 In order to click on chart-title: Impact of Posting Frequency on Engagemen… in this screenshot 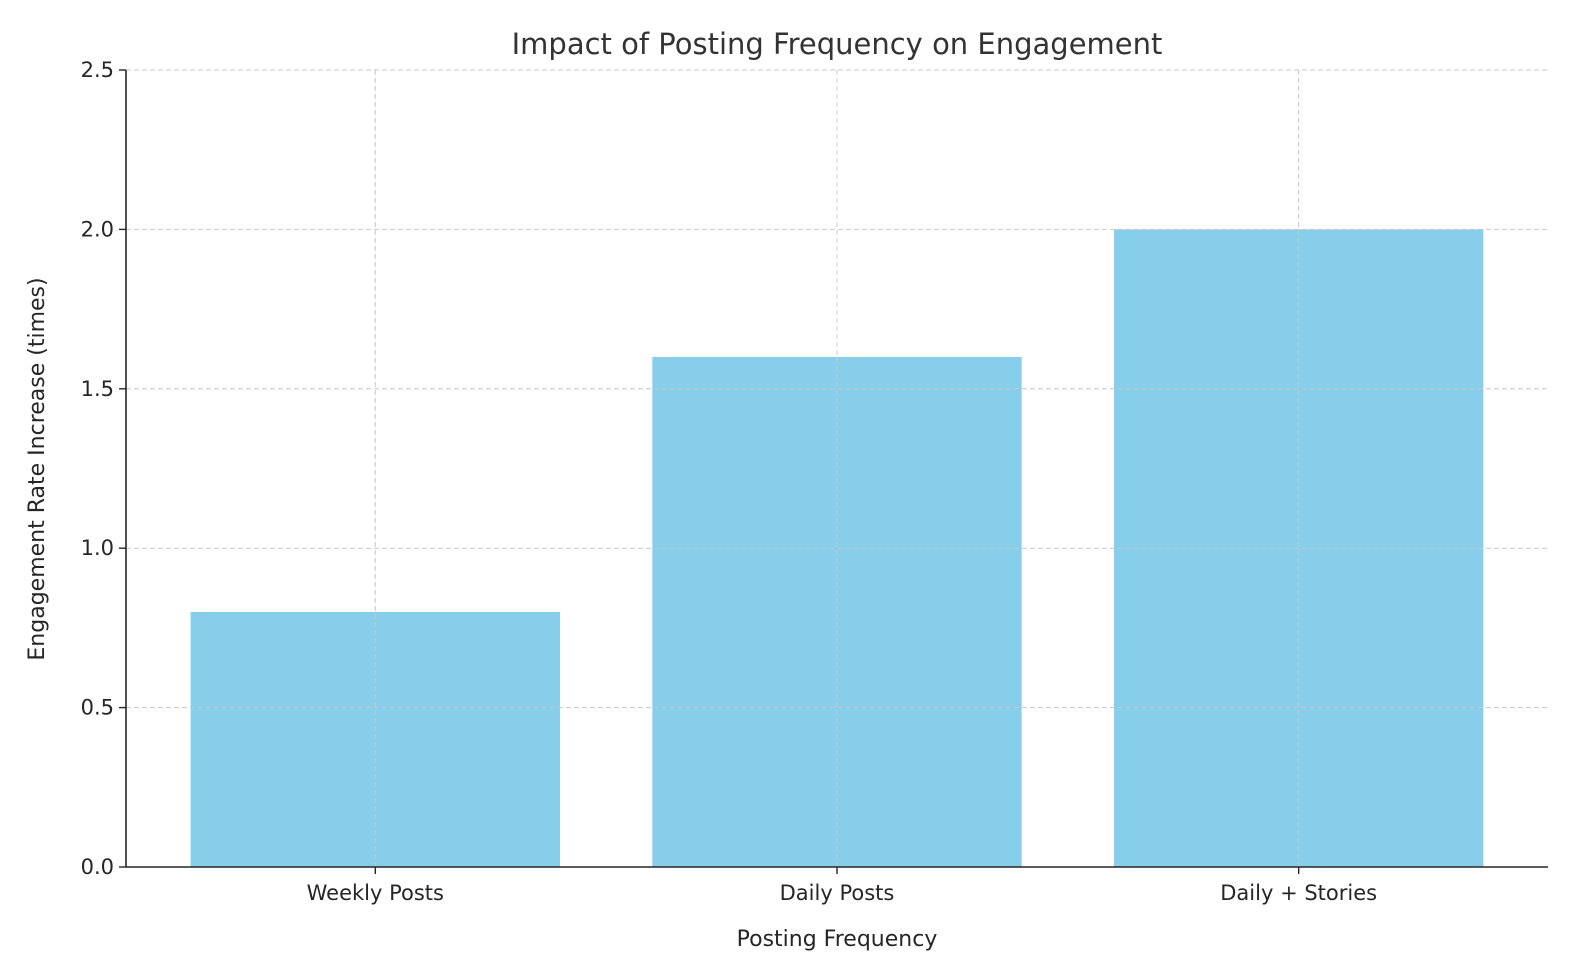, I will do `click(837, 44)`.